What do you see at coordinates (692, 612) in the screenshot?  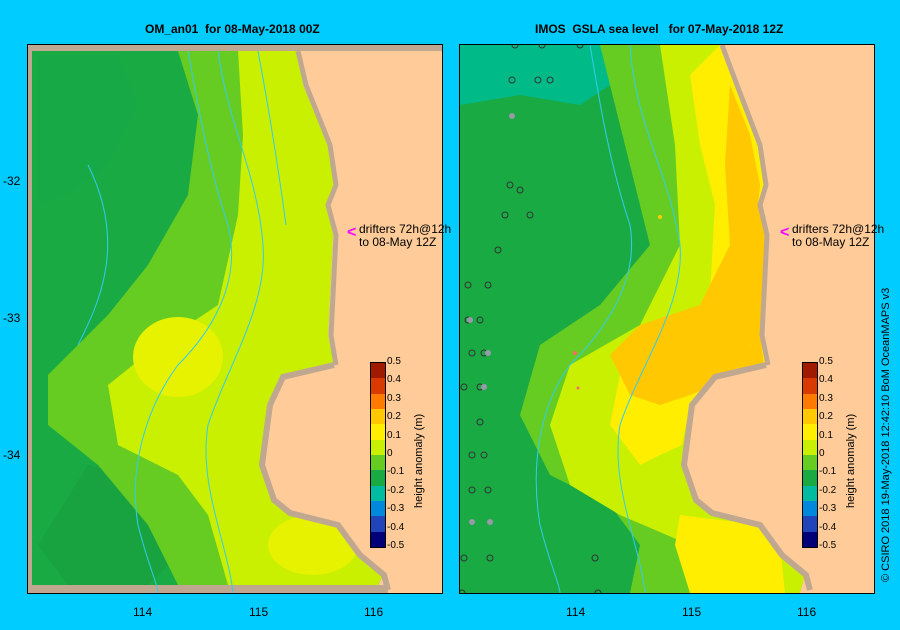 I see `x-tick-right-115: 115` at bounding box center [692, 612].